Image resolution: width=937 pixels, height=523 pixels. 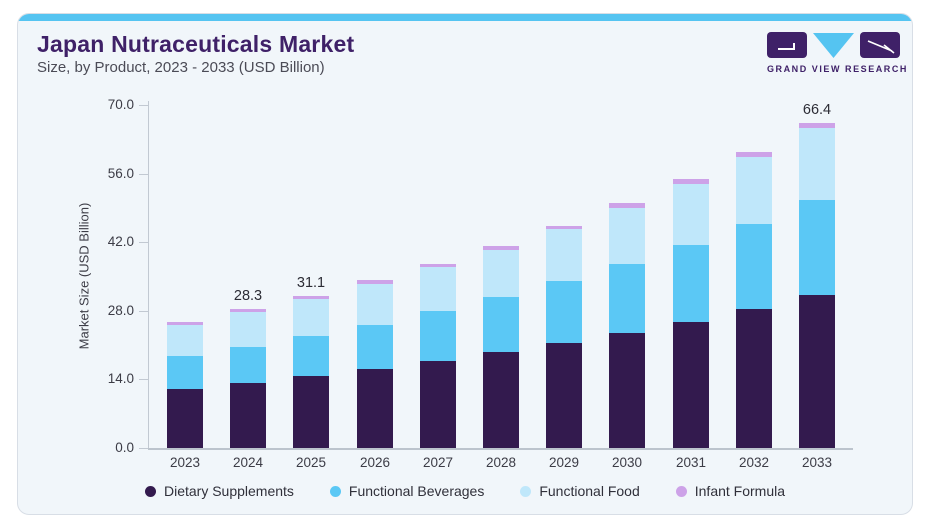 I want to click on gvr-logo-icon, so click(x=833, y=45).